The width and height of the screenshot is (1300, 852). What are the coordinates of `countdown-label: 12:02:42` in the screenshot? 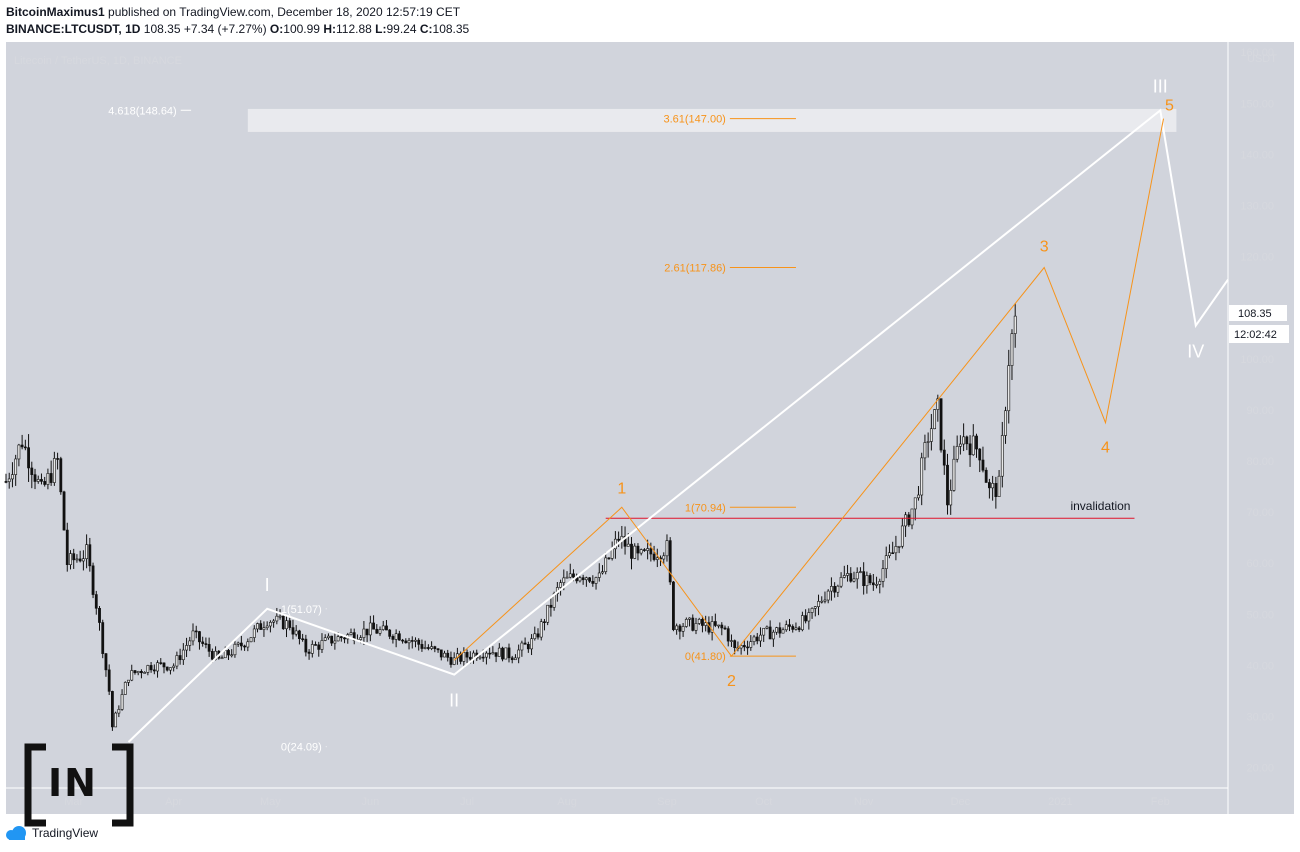 It's located at (1255, 335).